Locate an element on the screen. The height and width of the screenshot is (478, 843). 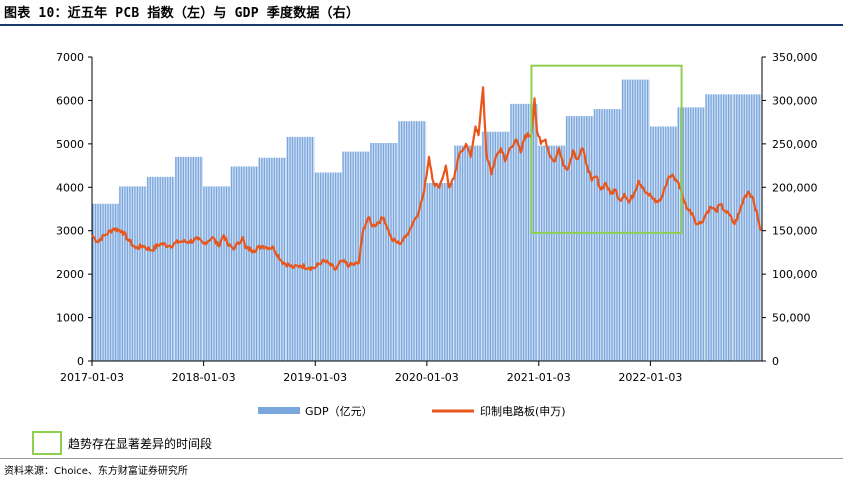
gdp-bar-2018Q3 is located at coordinates (272, 259).